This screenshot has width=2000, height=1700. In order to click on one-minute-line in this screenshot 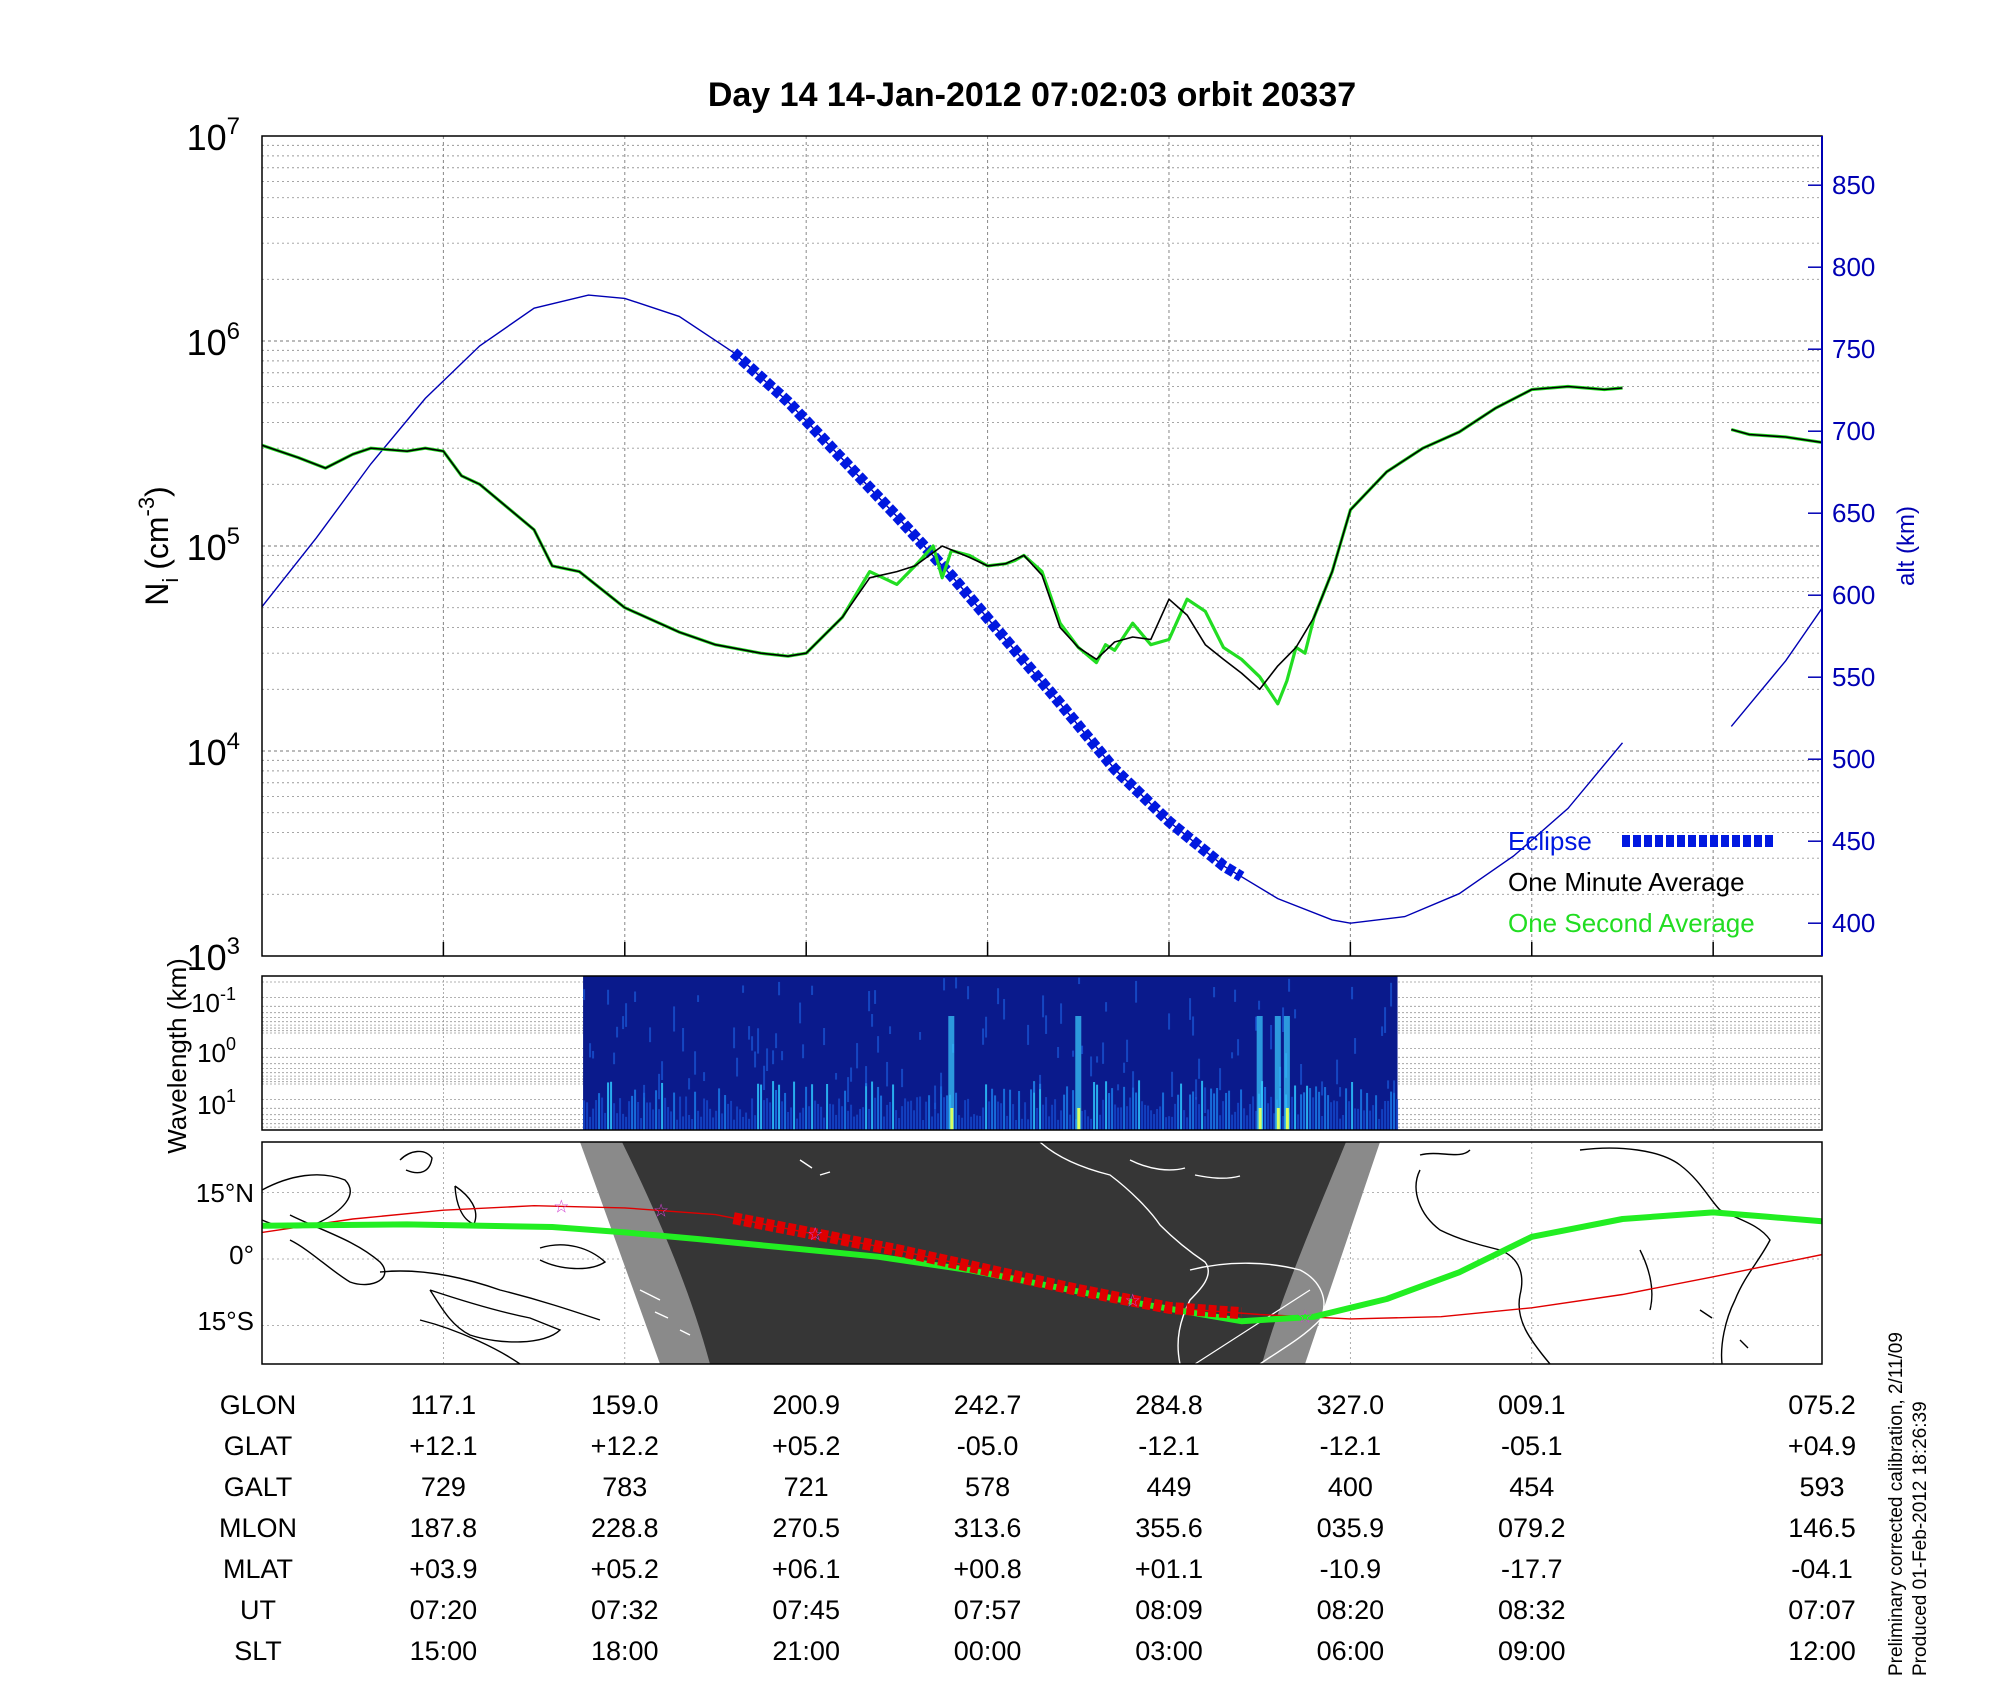, I will do `click(942, 538)`.